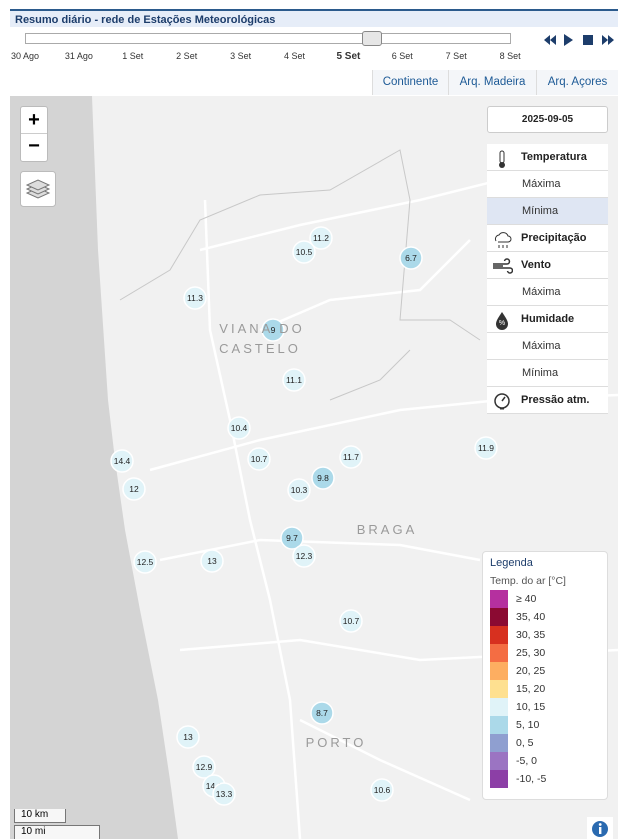  Describe the element at coordinates (38, 189) in the screenshot. I see `layers-button` at that location.